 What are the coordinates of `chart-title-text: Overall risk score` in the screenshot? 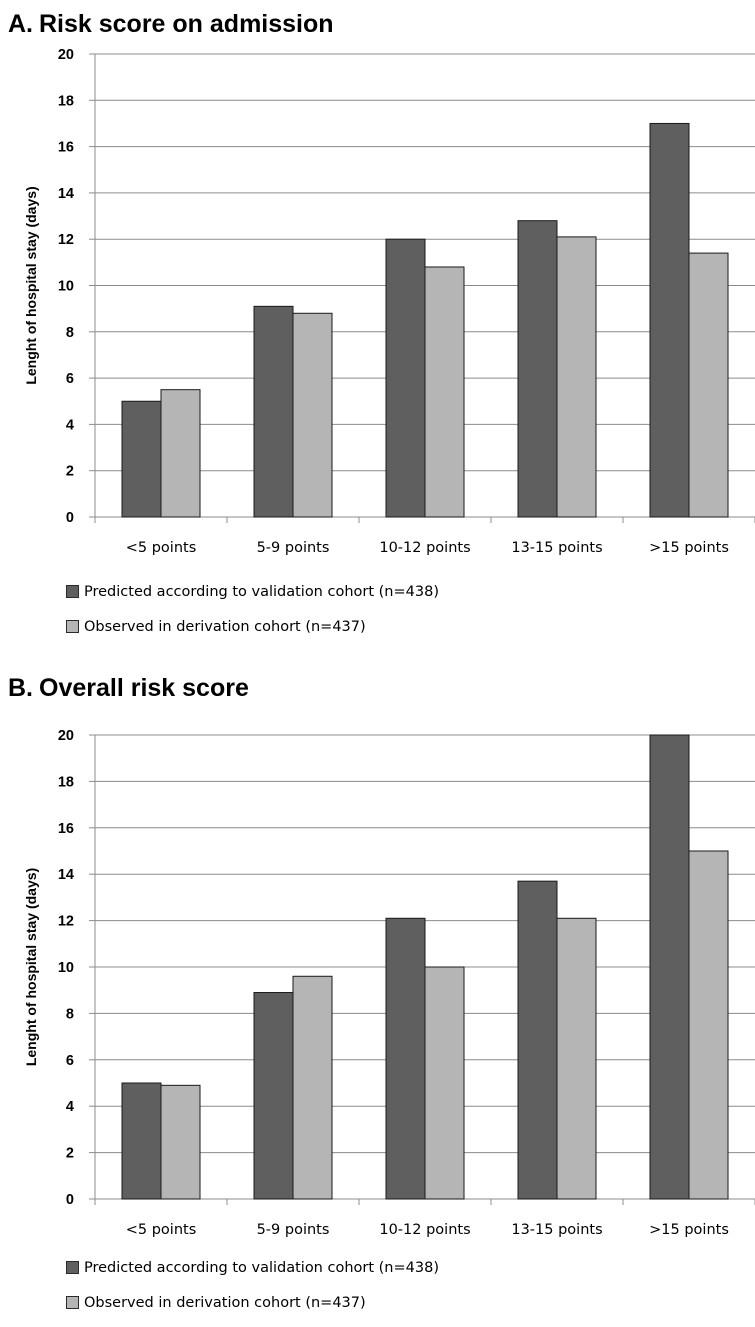 It's located at (144, 688).